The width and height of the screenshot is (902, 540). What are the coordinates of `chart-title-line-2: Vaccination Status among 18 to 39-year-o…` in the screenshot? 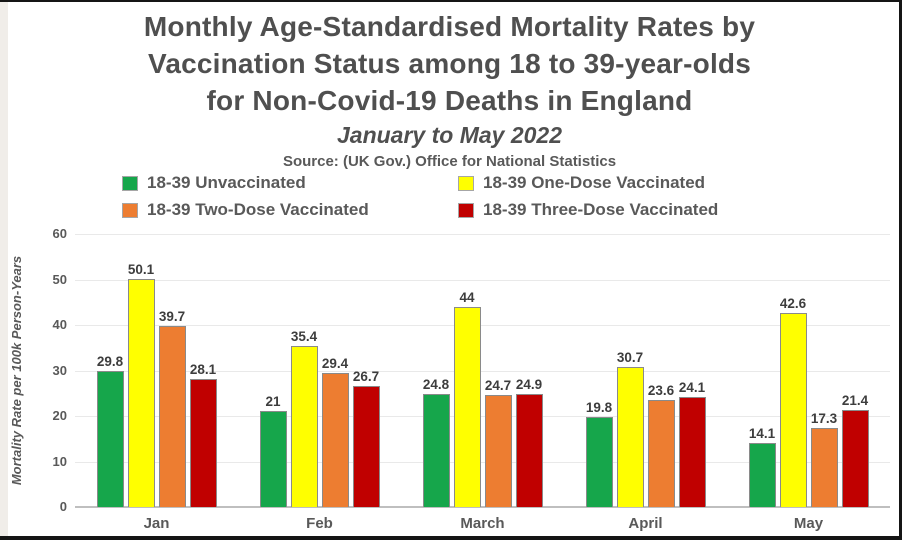 It's located at (449, 63).